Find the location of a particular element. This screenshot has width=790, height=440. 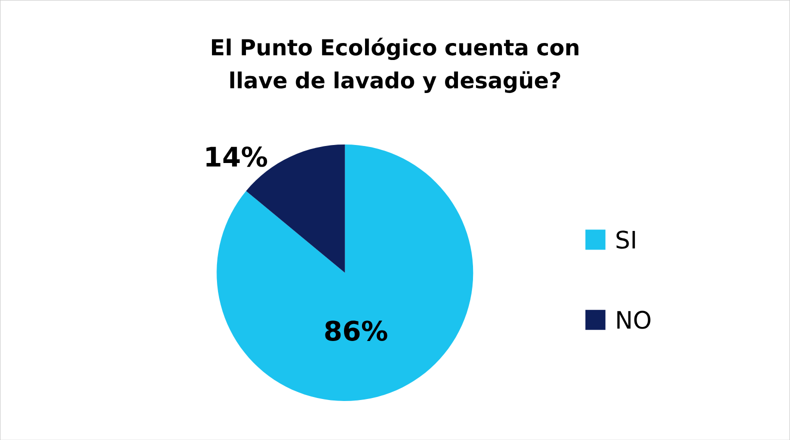

legend-label: NO is located at coordinates (633, 319).